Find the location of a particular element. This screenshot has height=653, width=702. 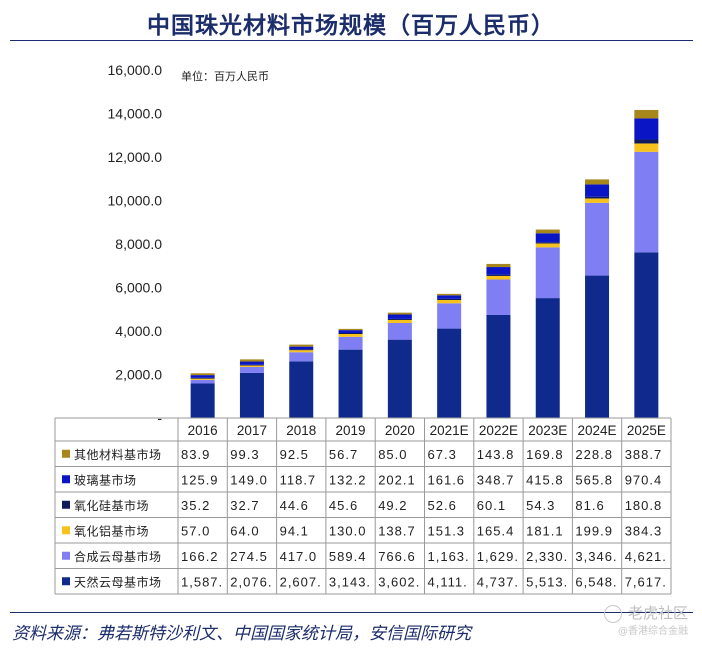

data-label-alumina: 384.3 is located at coordinates (644, 530).